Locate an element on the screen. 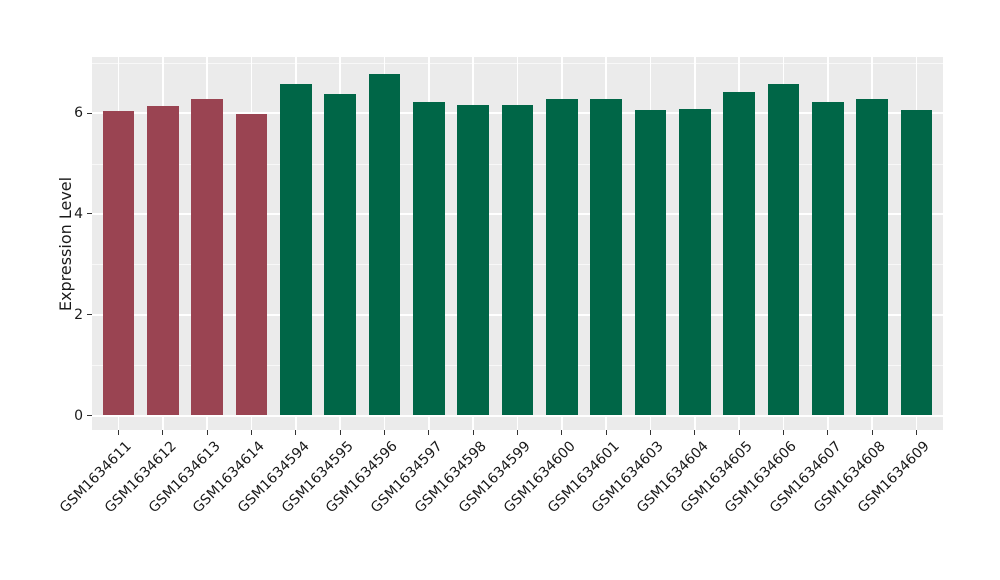 The width and height of the screenshot is (1000, 580). bar-GSM1634611 is located at coordinates (118, 263).